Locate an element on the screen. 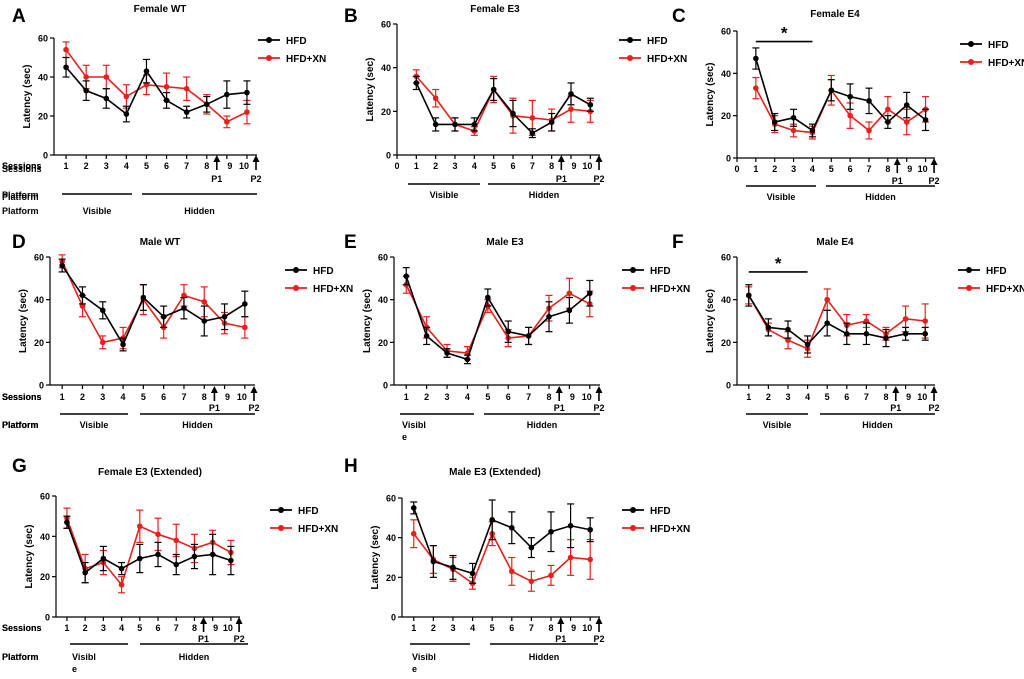  significance-star: * is located at coordinates (784, 33).